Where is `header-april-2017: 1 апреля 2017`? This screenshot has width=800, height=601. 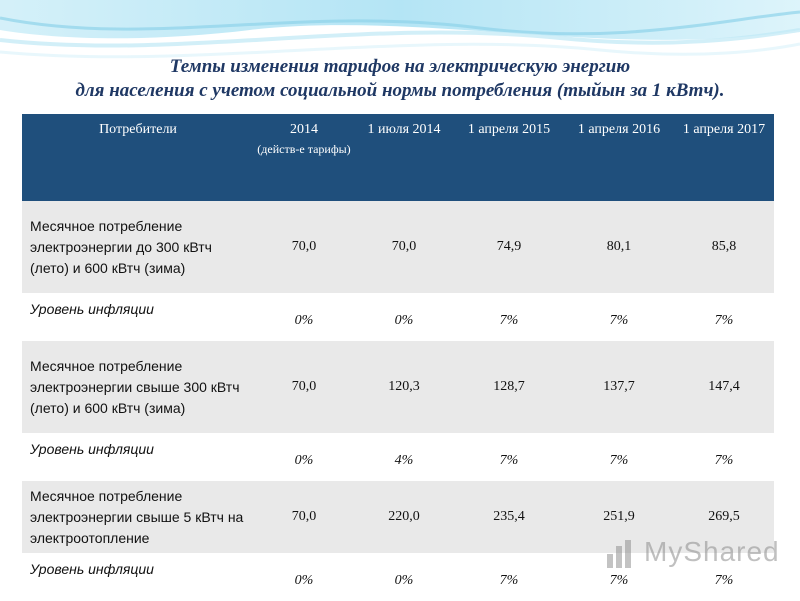 header-april-2017: 1 апреля 2017 is located at coordinates (724, 157).